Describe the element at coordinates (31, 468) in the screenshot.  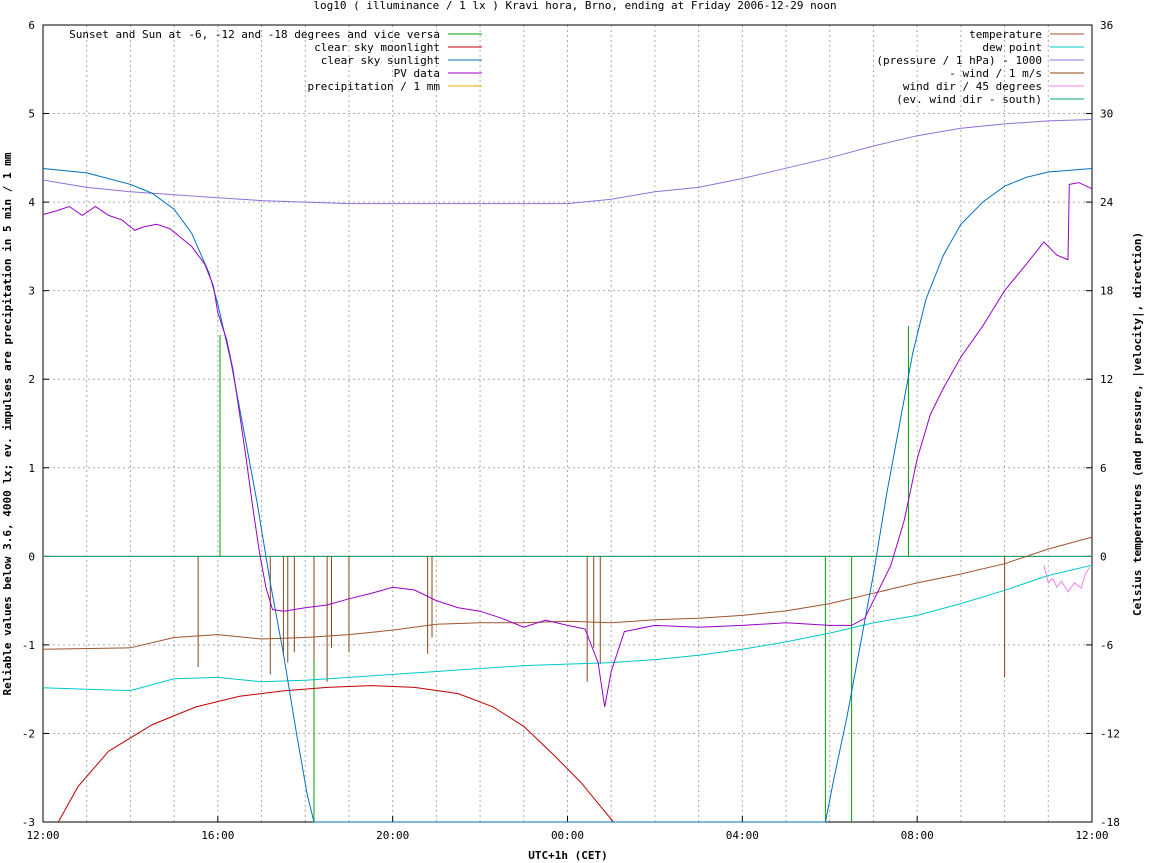
I see `y-tick-label: 1` at that location.